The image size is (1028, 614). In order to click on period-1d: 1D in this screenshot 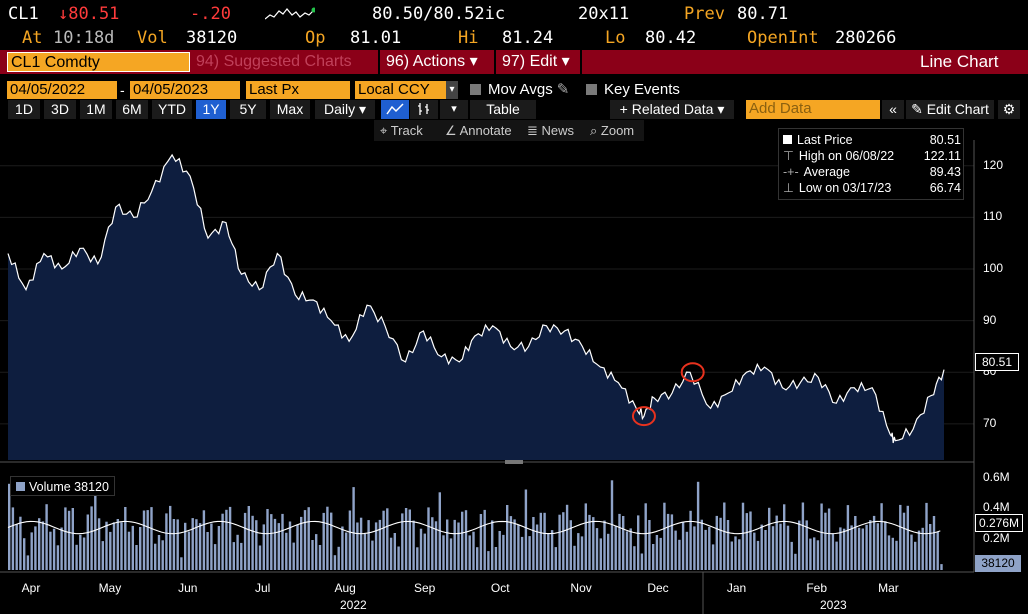, I will do `click(24, 109)`.